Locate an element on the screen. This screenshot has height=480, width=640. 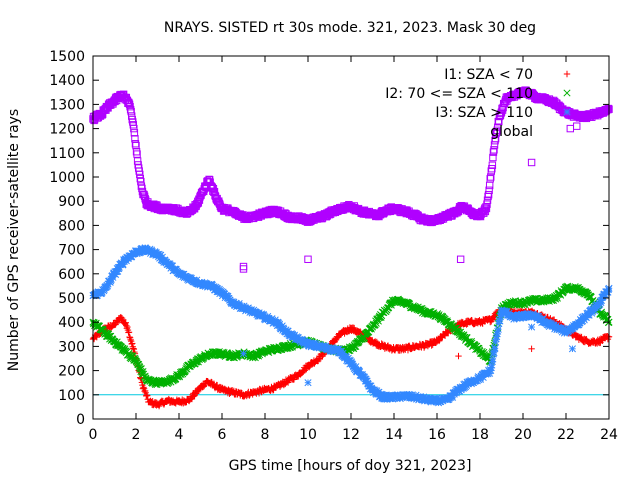
x-tick-label: 6 is located at coordinates (222, 435).